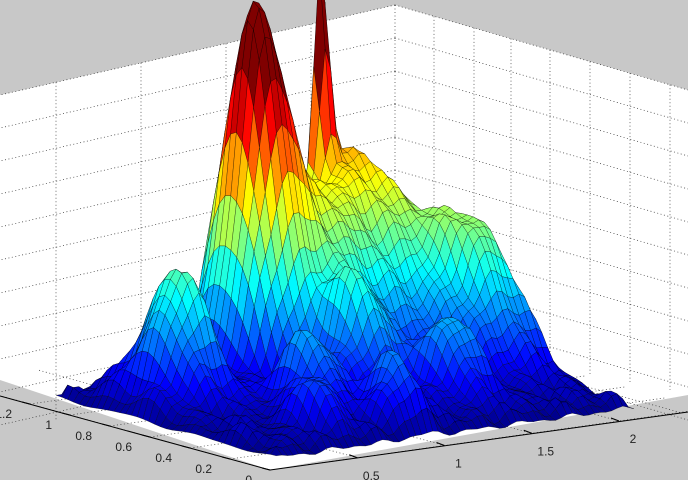  What do you see at coordinates (163, 458) in the screenshot?
I see `y-tick-label: 0.4` at bounding box center [163, 458].